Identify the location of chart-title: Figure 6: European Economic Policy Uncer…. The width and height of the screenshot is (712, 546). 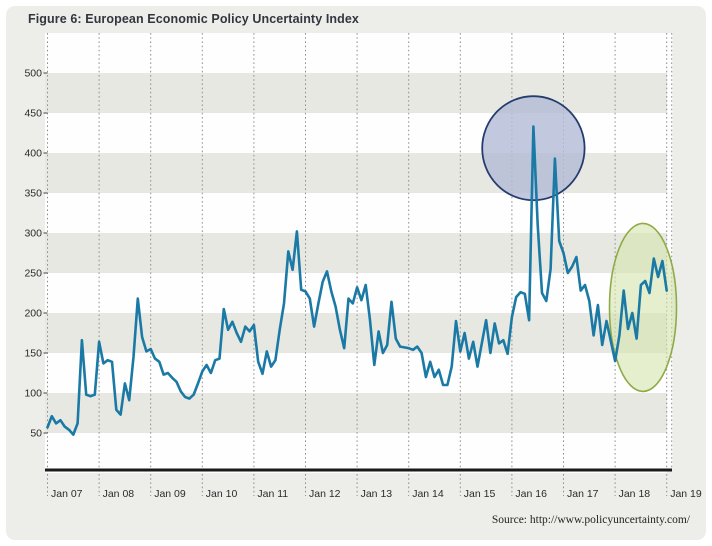
(193, 19).